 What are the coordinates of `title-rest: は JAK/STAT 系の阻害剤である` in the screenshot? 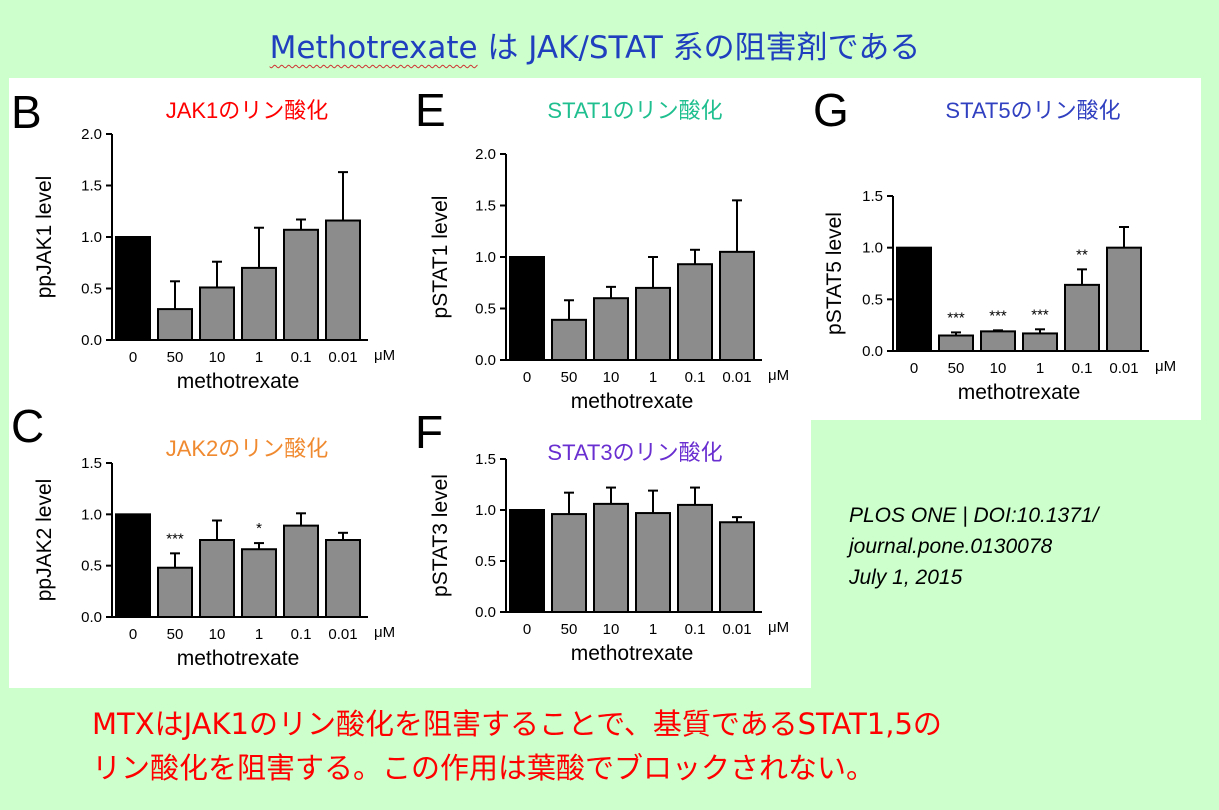 It's located at (699, 48).